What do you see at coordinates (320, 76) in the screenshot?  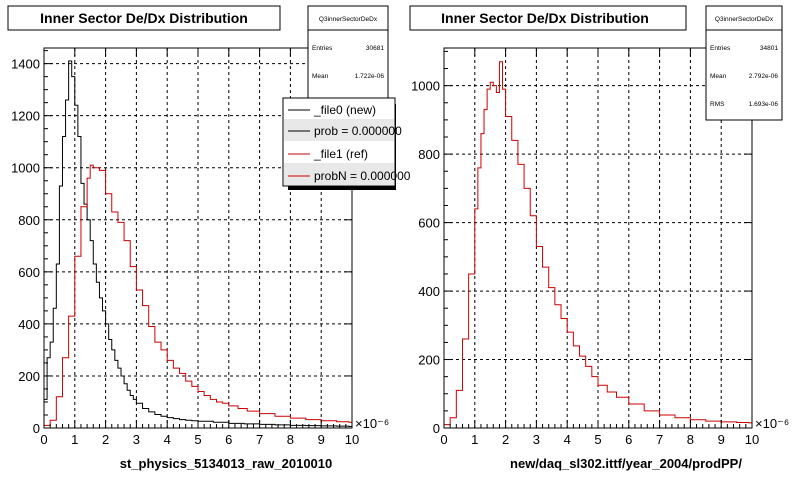 I see `left-stats-mean-label: Mean` at bounding box center [320, 76].